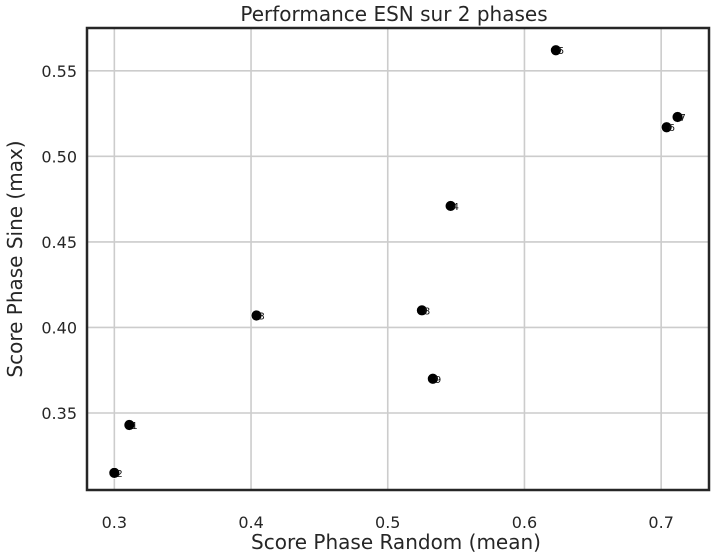  What do you see at coordinates (59, 71) in the screenshot?
I see `y-tick-label: 0.55` at bounding box center [59, 71].